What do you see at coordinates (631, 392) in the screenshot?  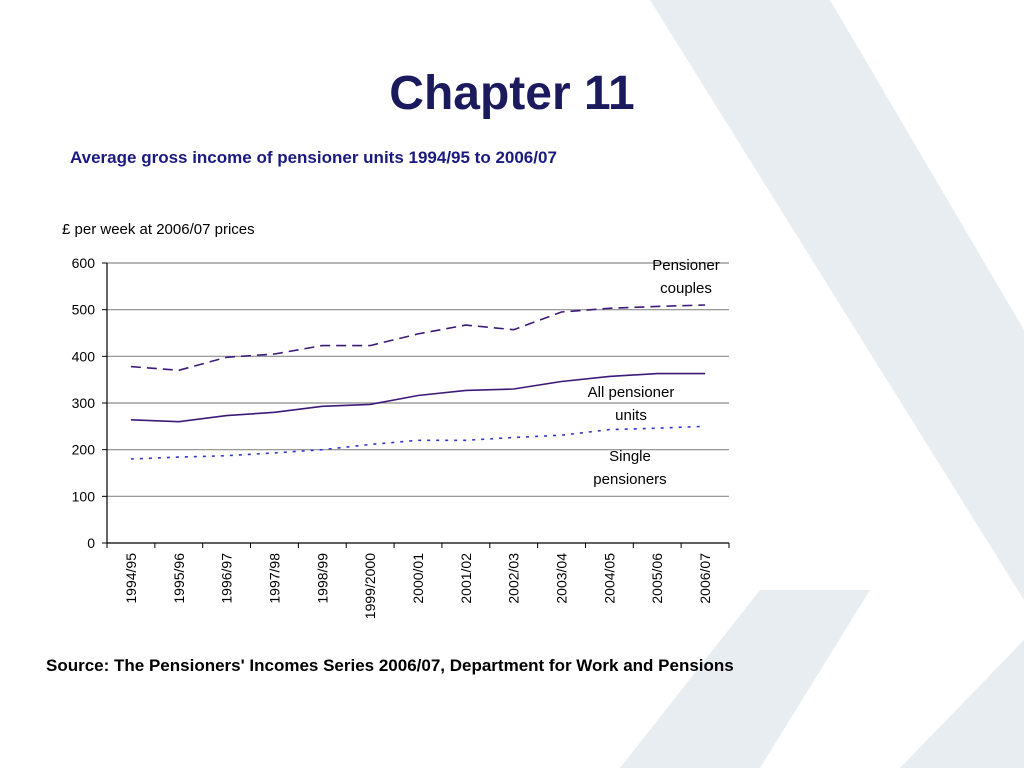 I see `series-label-line: All pensioner` at bounding box center [631, 392].